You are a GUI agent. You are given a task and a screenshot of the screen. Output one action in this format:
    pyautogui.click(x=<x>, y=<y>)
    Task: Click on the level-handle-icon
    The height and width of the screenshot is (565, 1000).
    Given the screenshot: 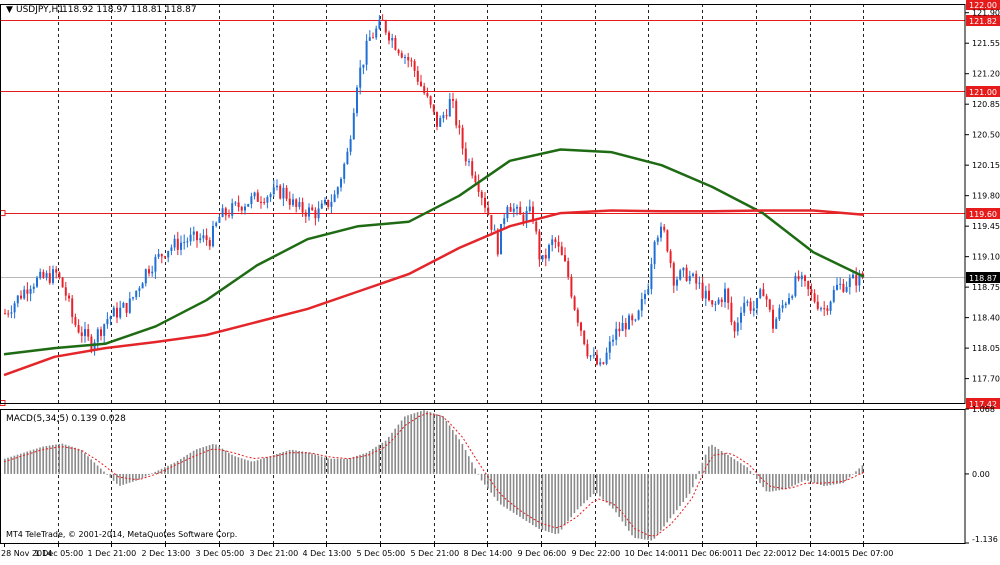 What is the action you would take?
    pyautogui.click(x=3, y=213)
    